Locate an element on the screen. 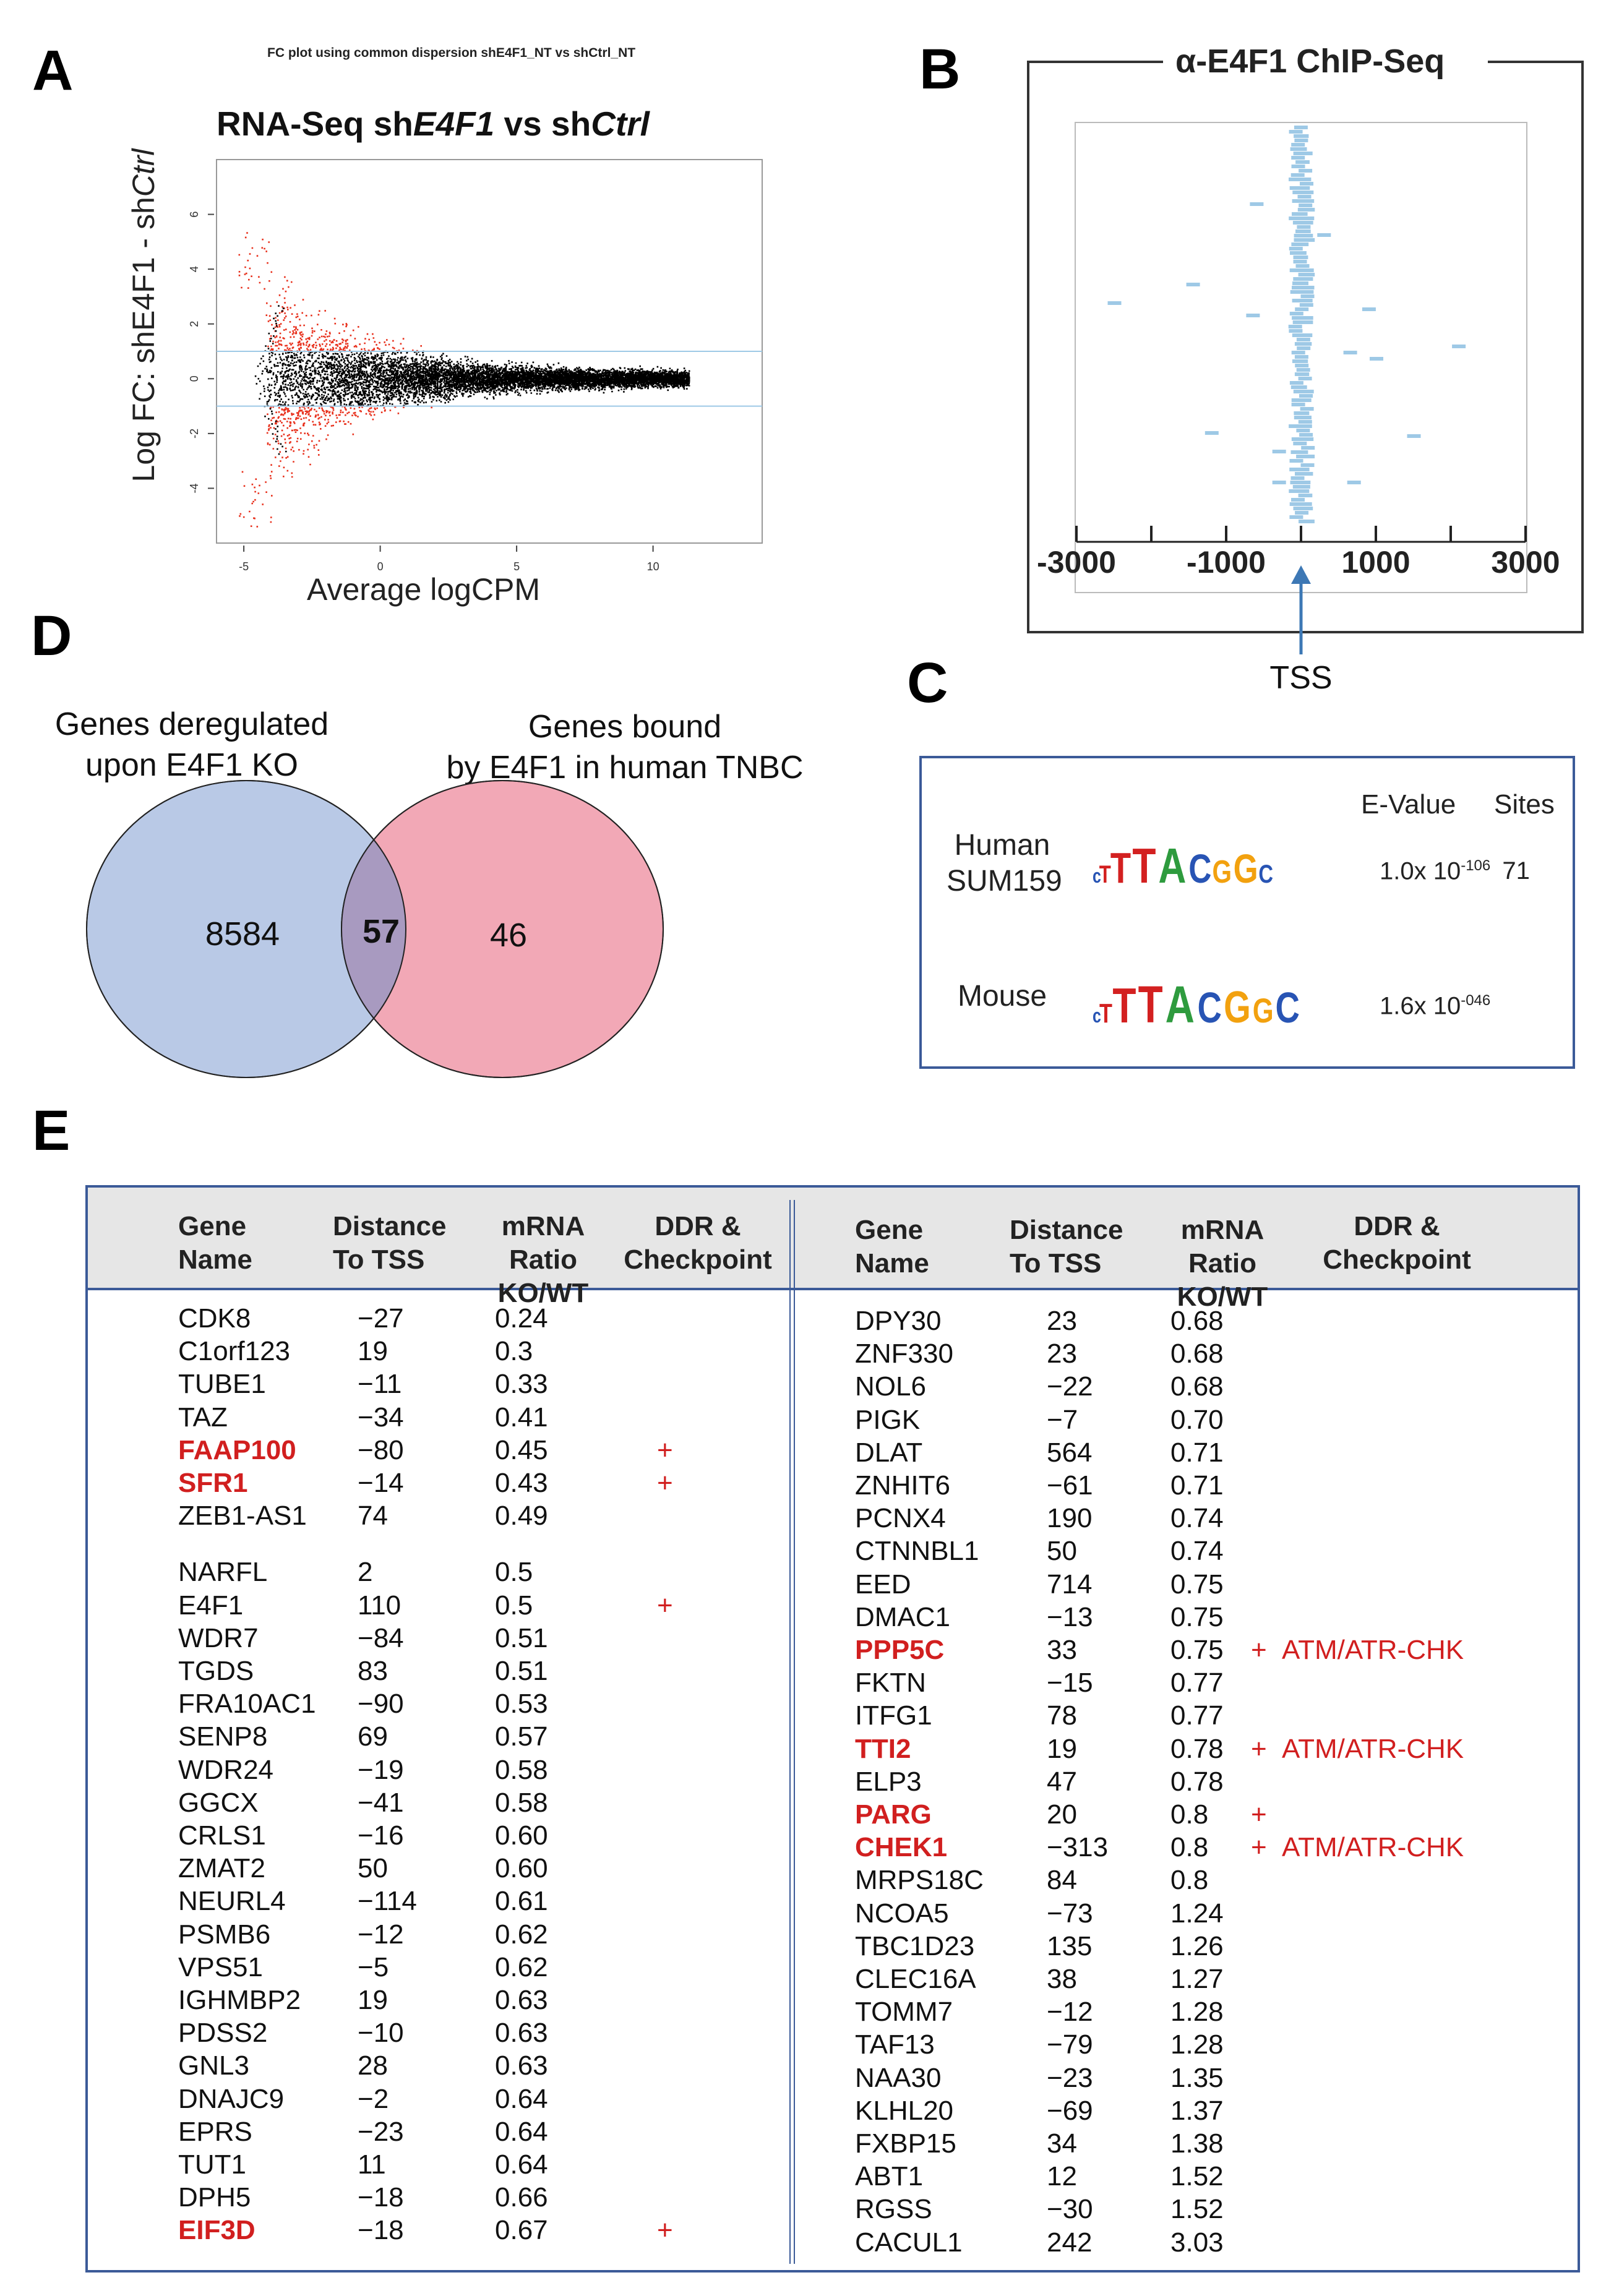 The height and width of the screenshot is (2296, 1606). ratio-cell: 0.3 is located at coordinates (514, 1351).